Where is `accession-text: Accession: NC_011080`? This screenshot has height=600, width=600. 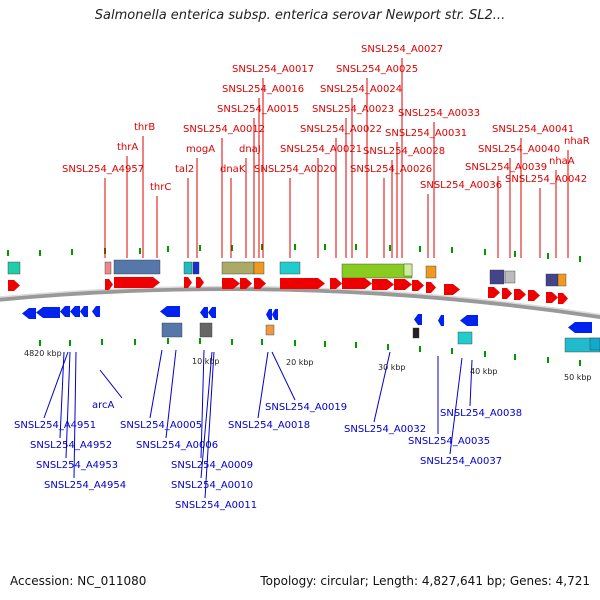 accession-text: Accession: NC_011080 is located at coordinates (78, 581).